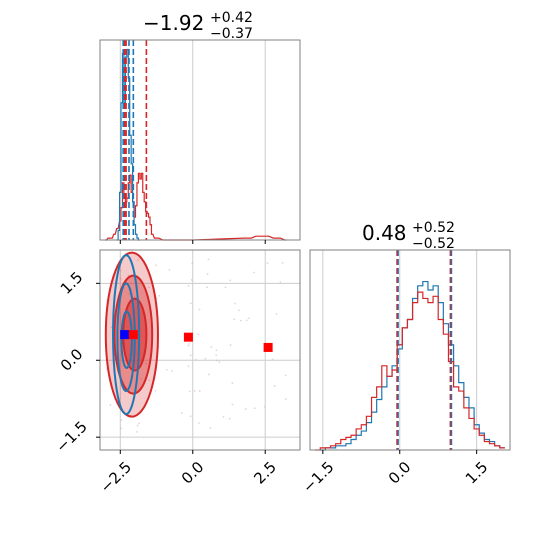  I want to click on hist1|x1-xtick-label-0: −1.5, so click(318, 477).